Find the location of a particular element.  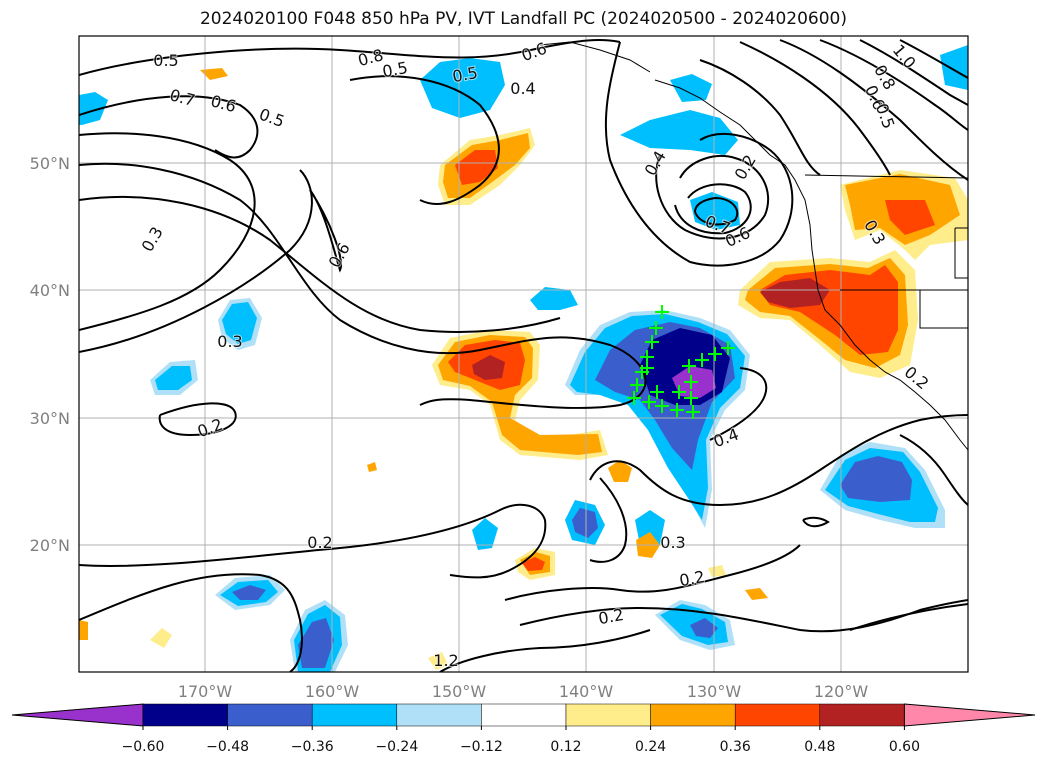

colorbar-extend-min is located at coordinates (77, 715).